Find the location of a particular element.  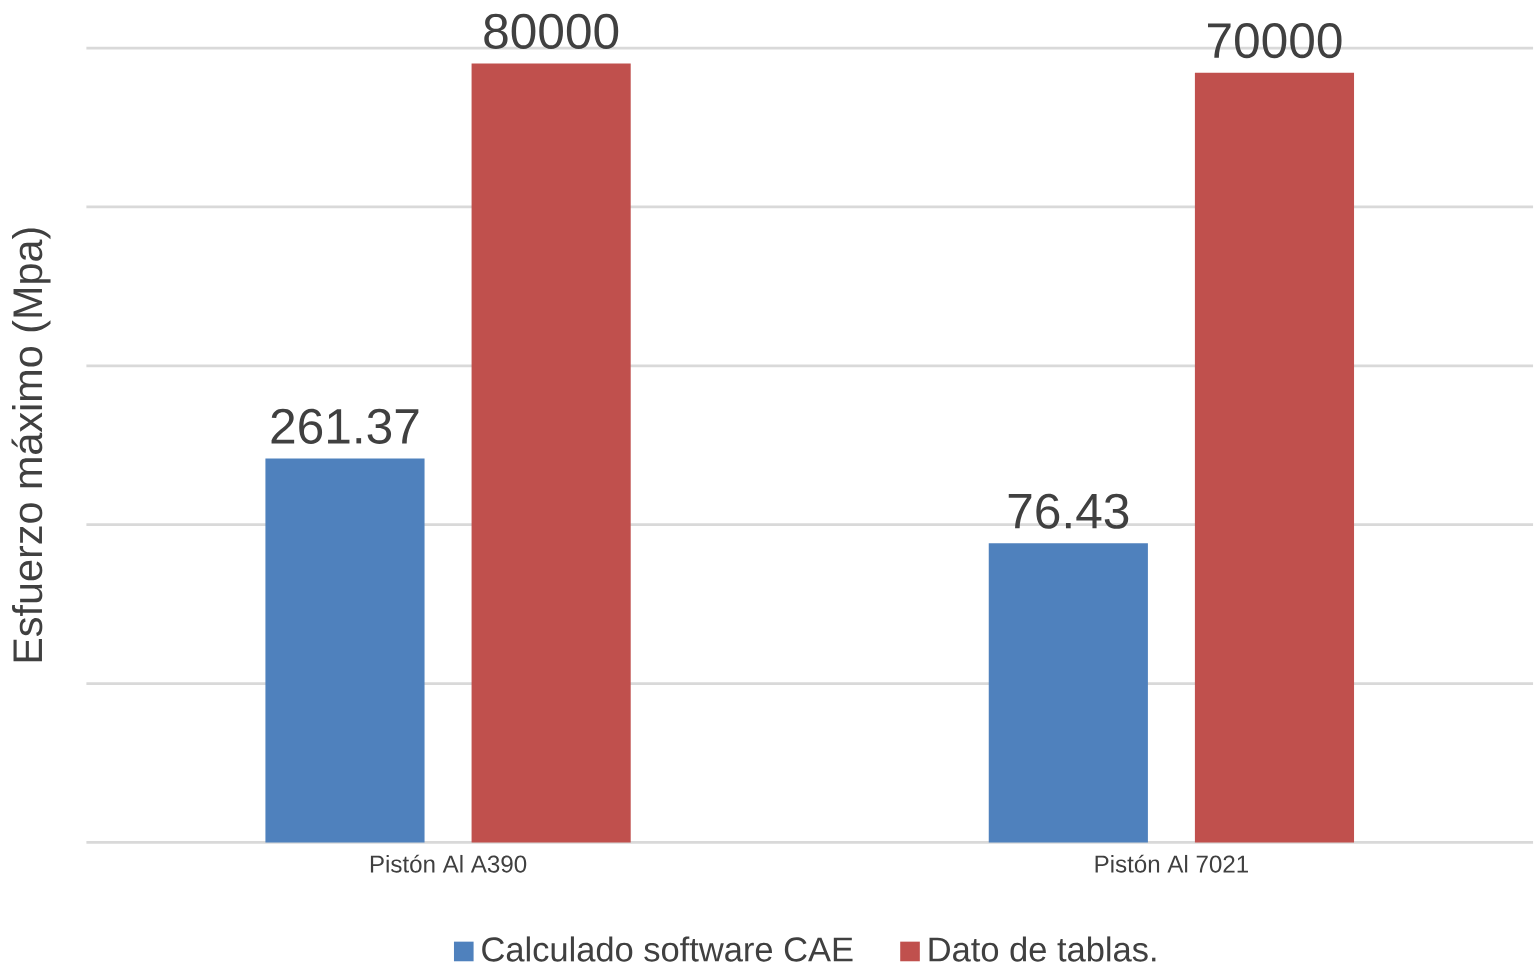

data-label: 76.43 is located at coordinates (1068, 511).